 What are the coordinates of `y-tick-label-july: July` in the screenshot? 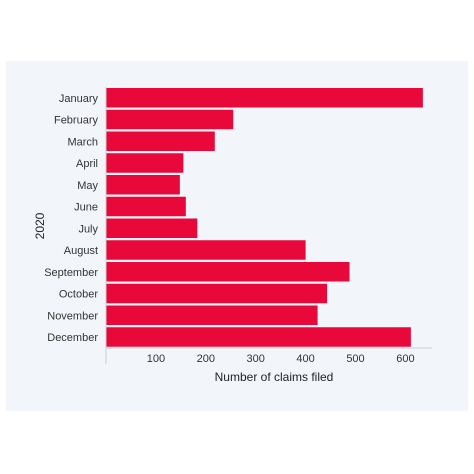 It's located at (88, 229).